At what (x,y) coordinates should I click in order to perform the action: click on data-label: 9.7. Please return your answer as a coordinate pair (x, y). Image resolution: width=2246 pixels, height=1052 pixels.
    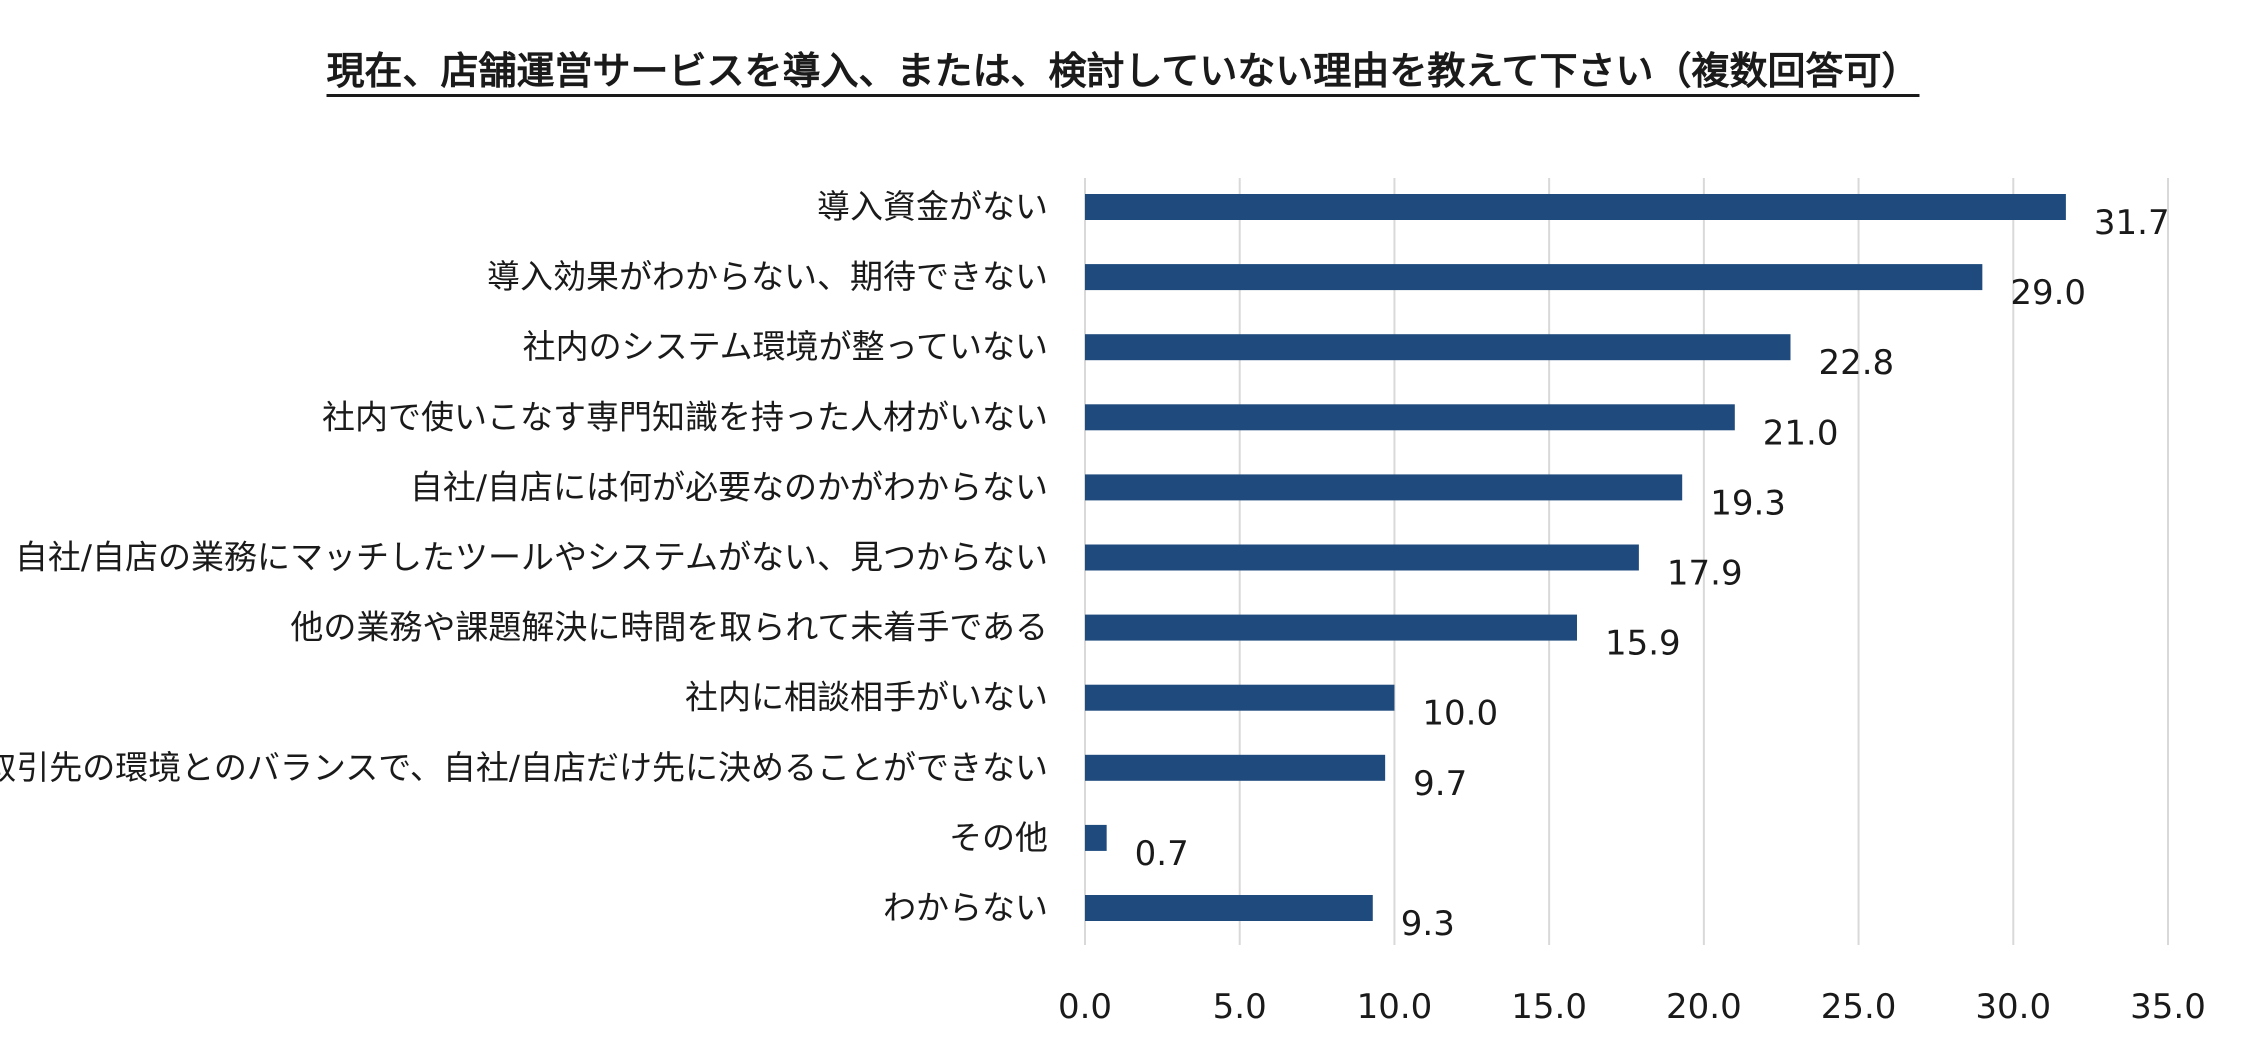
    Looking at the image, I should click on (1440, 784).